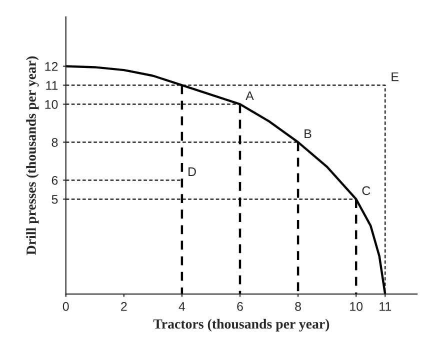  What do you see at coordinates (386, 306) in the screenshot?
I see `x-tick-label: 11` at bounding box center [386, 306].